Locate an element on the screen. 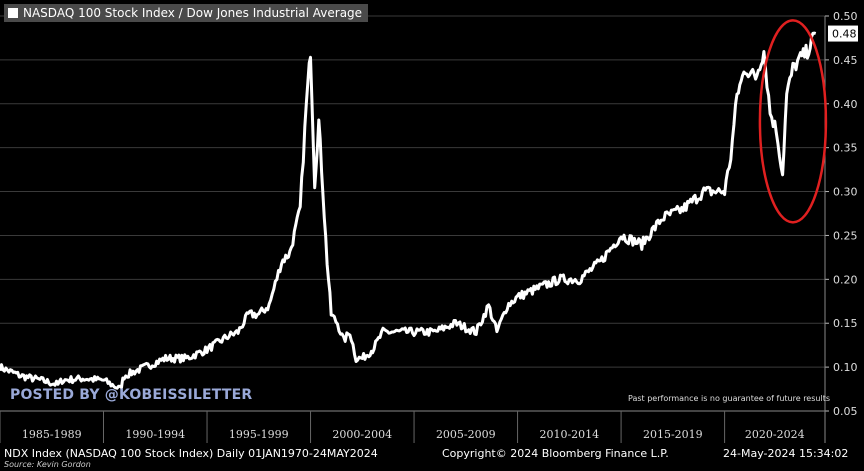 The height and width of the screenshot is (471, 864). y-tick-label: 0.20 is located at coordinates (845, 279).